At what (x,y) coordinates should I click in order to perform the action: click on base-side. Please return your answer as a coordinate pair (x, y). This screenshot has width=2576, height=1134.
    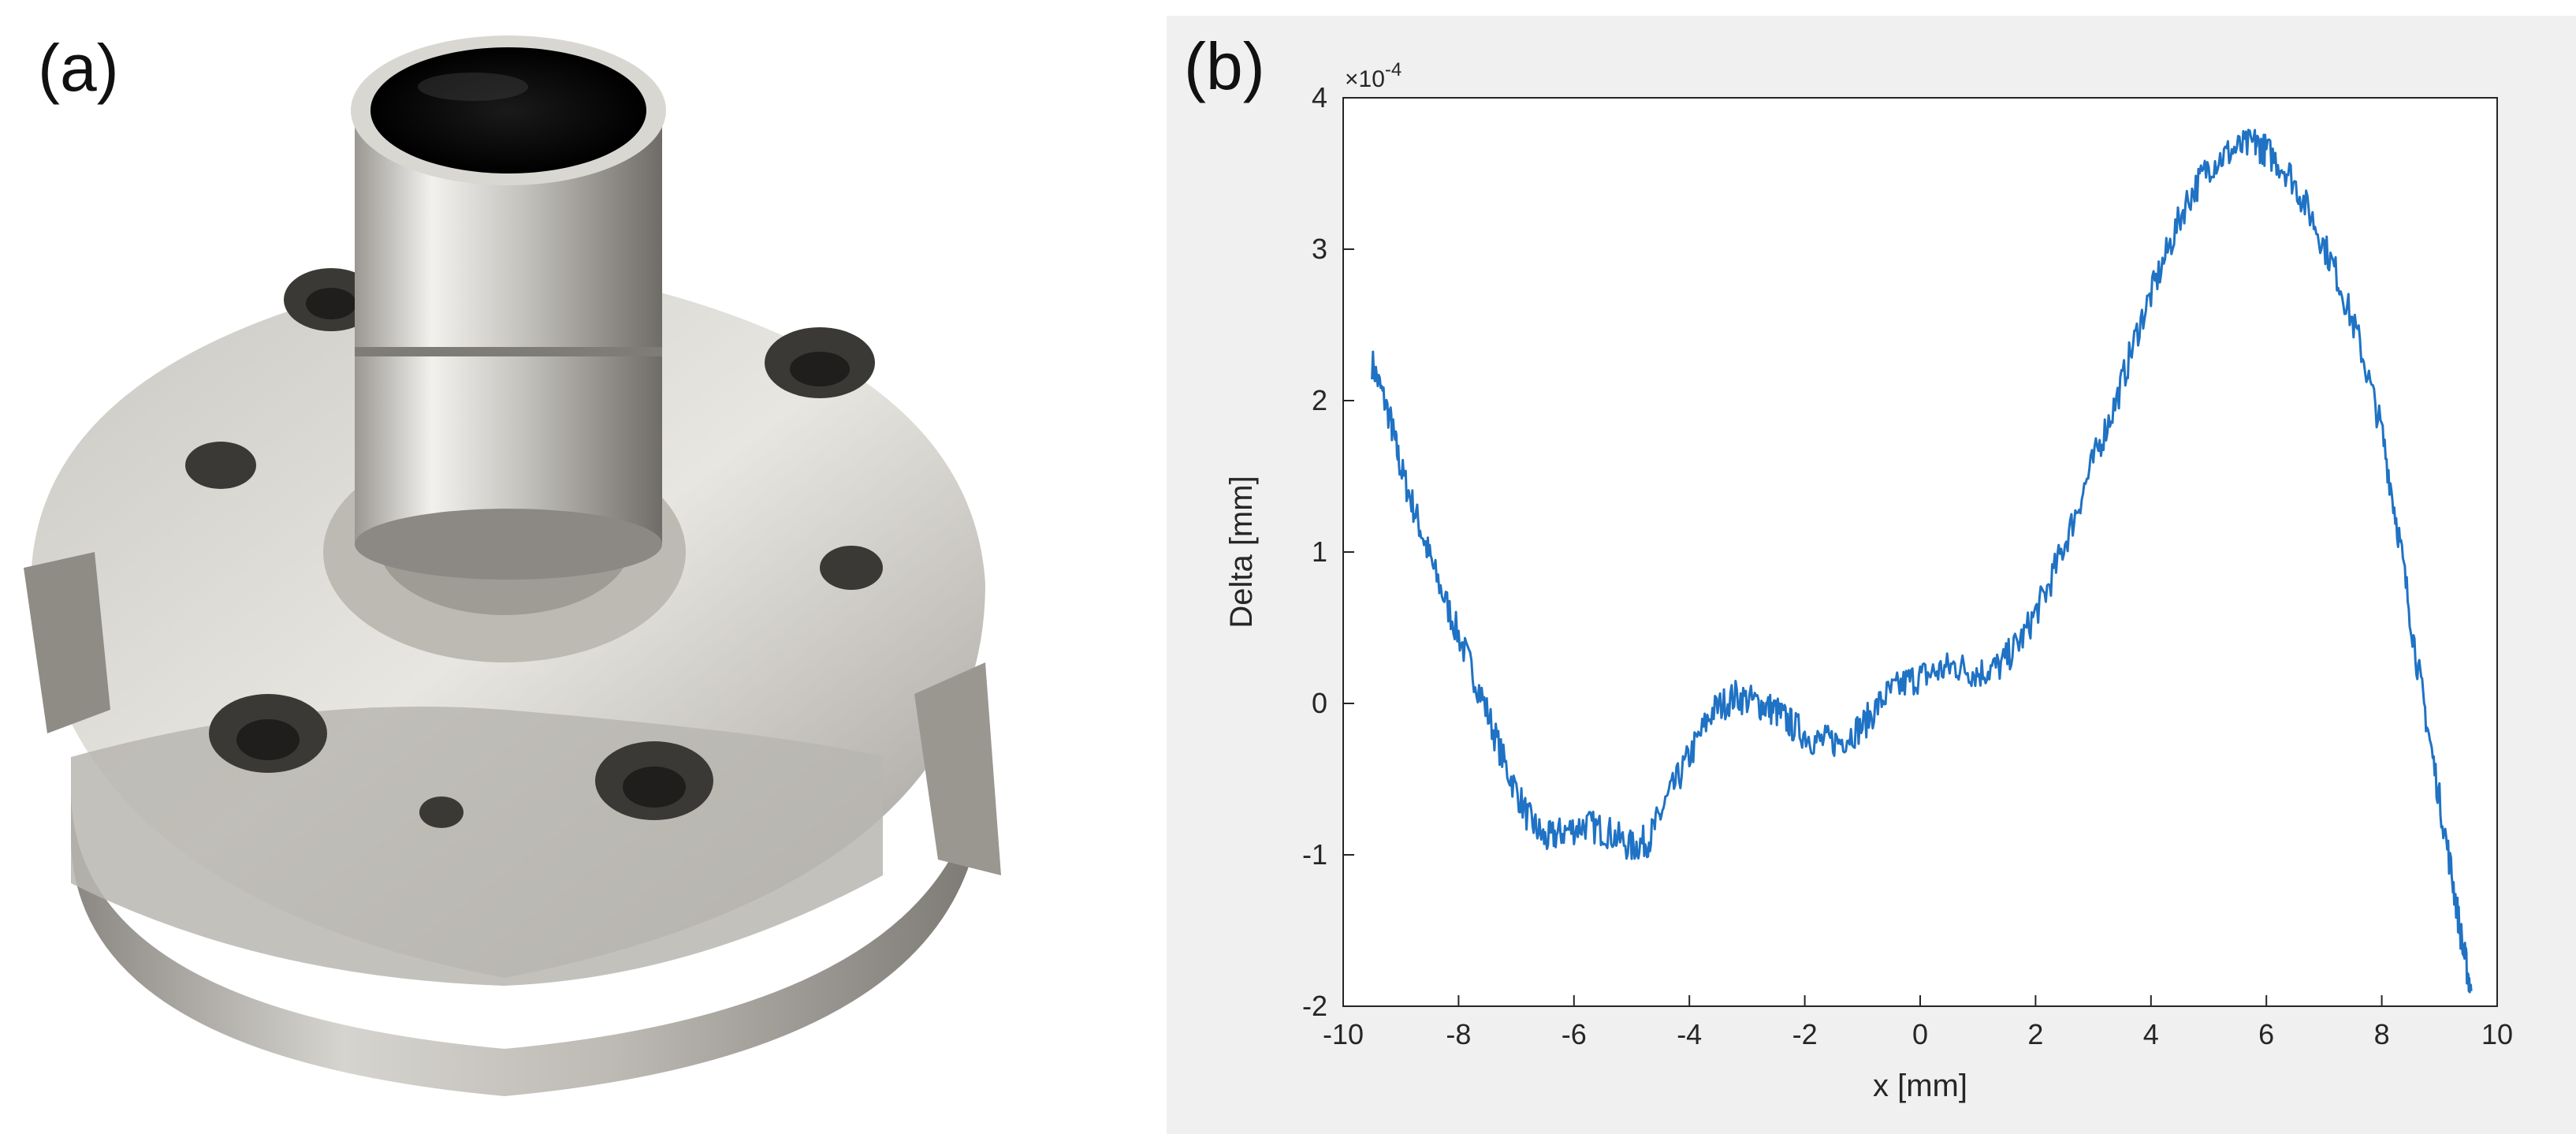
    Looking at the image, I should click on (524, 942).